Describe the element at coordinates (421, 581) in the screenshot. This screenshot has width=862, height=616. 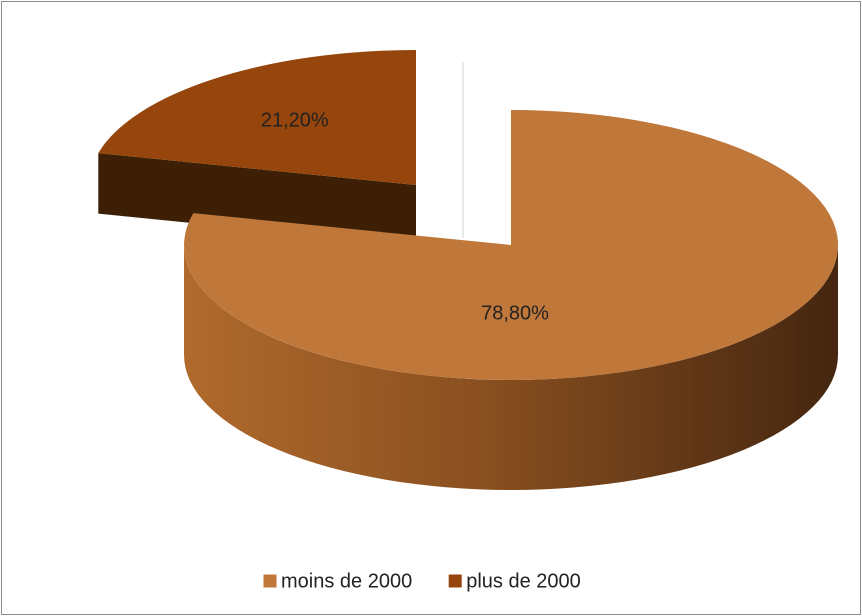
I see `legend: moins de 2000 plus de 2000` at that location.